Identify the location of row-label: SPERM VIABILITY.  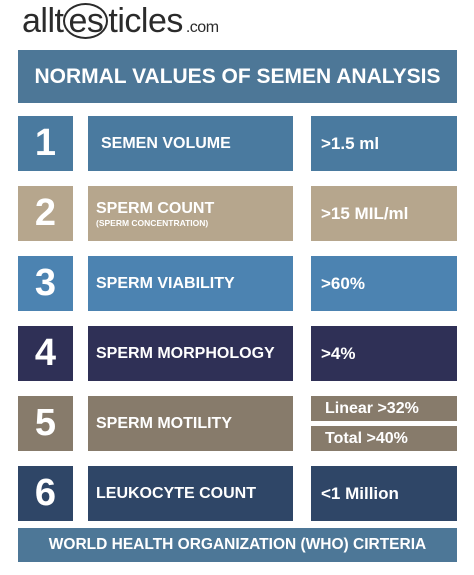
(190, 283).